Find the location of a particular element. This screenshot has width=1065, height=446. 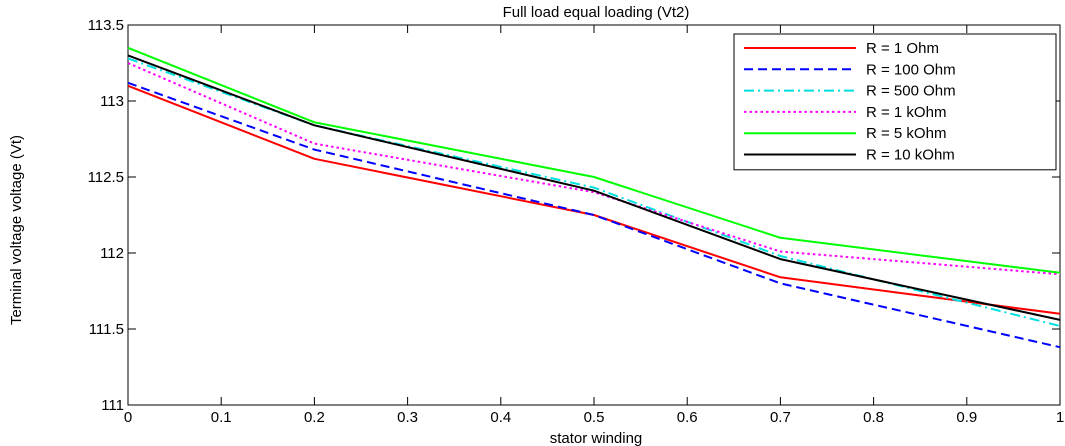

x-tick-label: 0.3 is located at coordinates (407, 417).